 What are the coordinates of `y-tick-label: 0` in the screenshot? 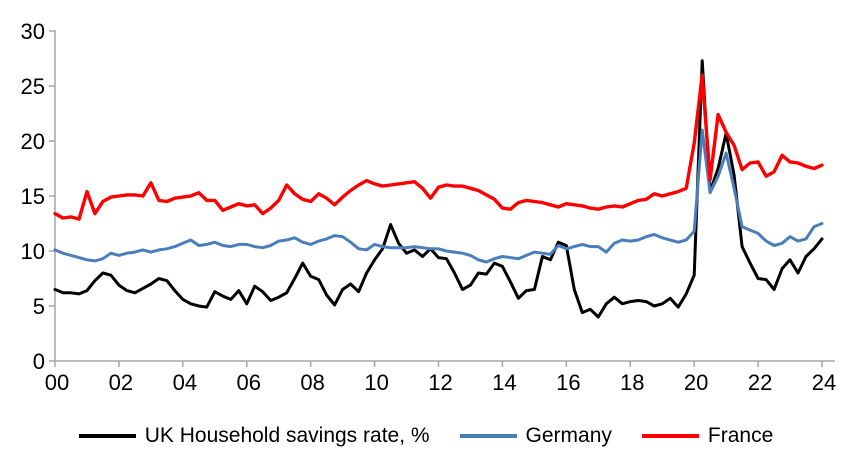 It's located at (39, 361).